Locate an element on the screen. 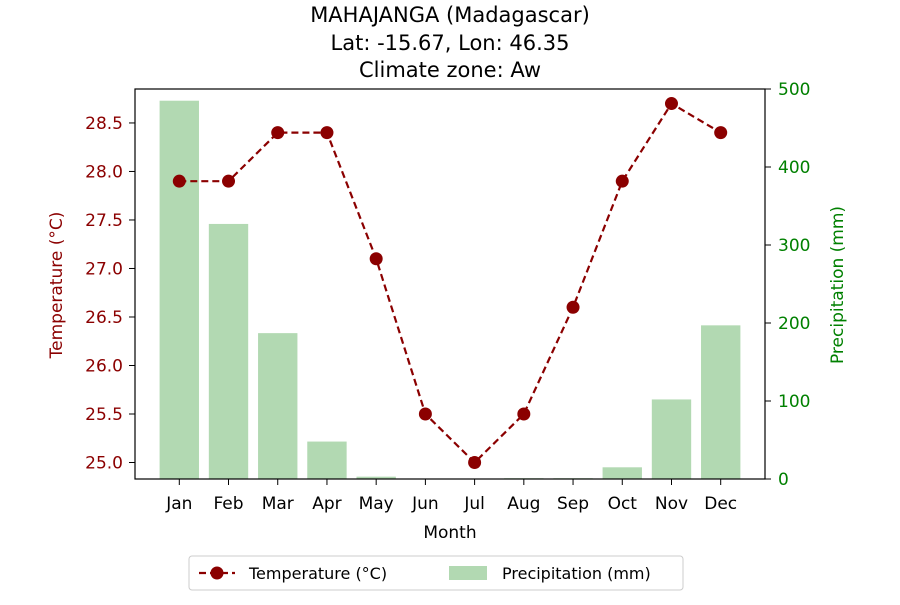  legend-frame is located at coordinates (436, 573).